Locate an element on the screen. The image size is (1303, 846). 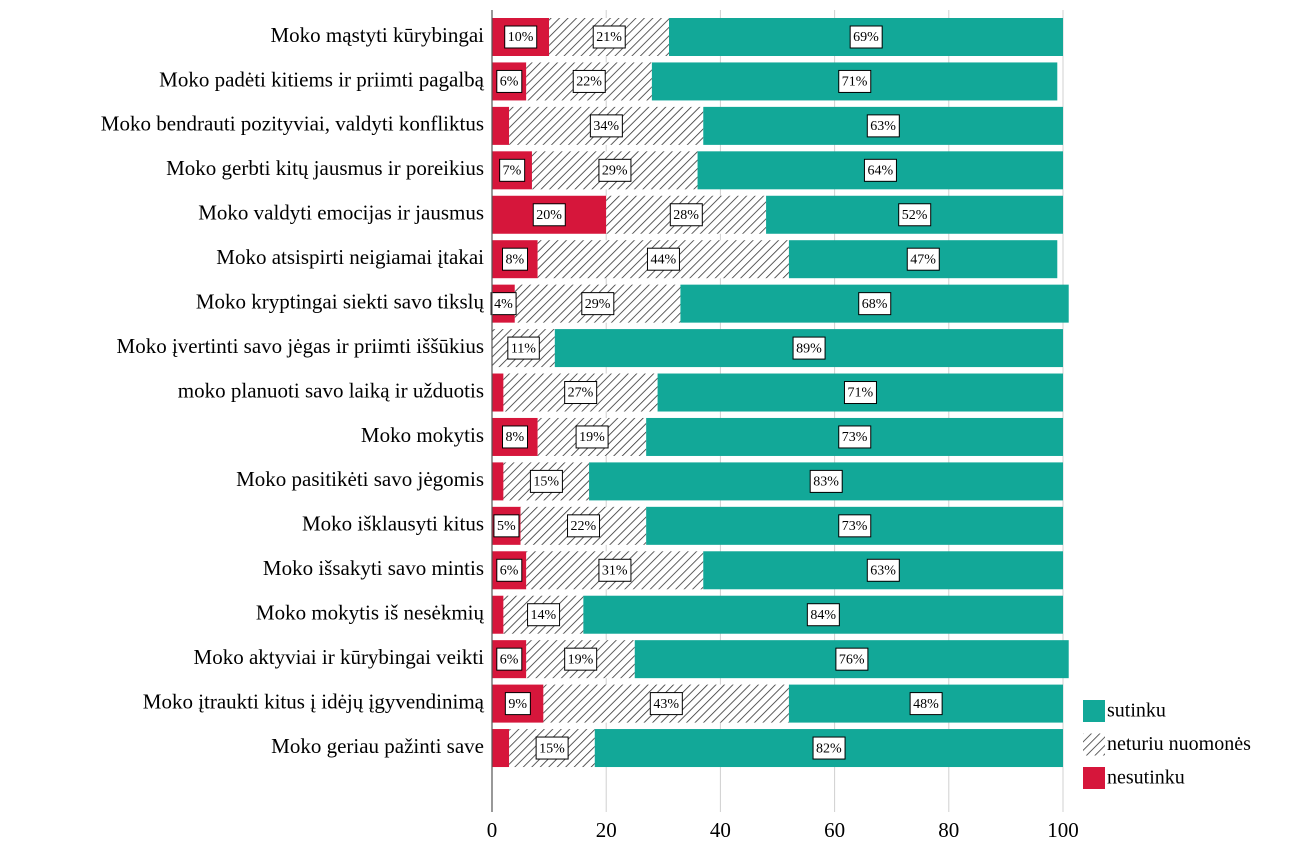
x-tick-label: 60 is located at coordinates (834, 830).